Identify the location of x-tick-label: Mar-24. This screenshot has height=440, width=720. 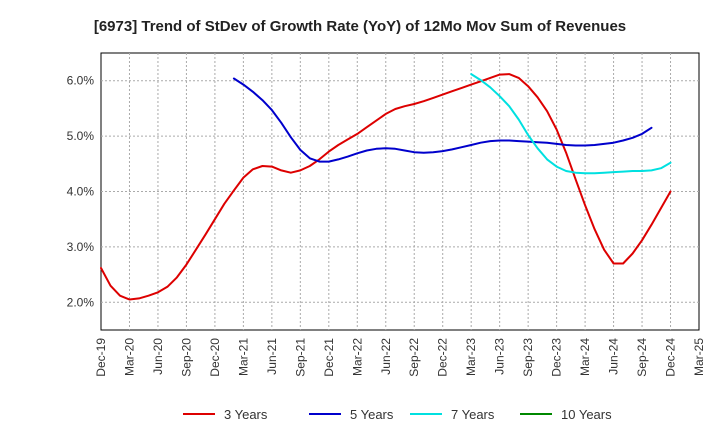
(585, 357).